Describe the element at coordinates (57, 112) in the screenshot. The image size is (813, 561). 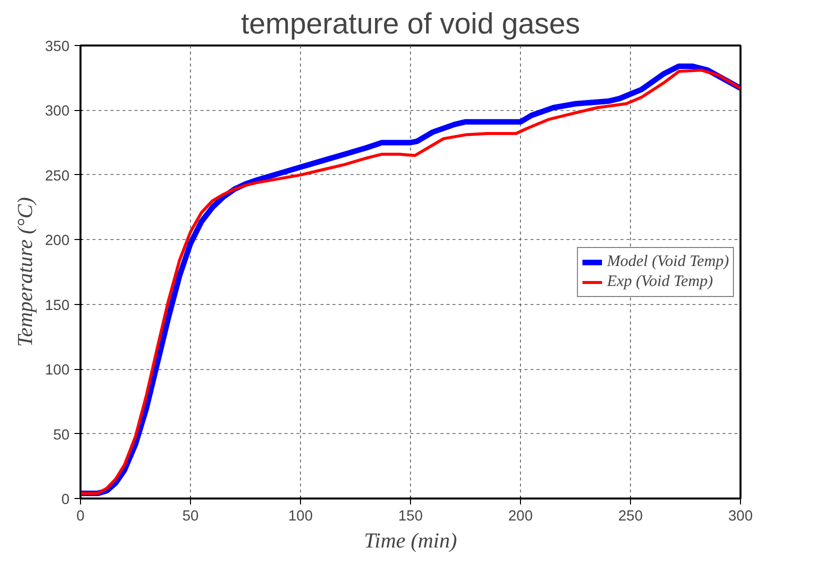
I see `y-tick-label: 300` at that location.